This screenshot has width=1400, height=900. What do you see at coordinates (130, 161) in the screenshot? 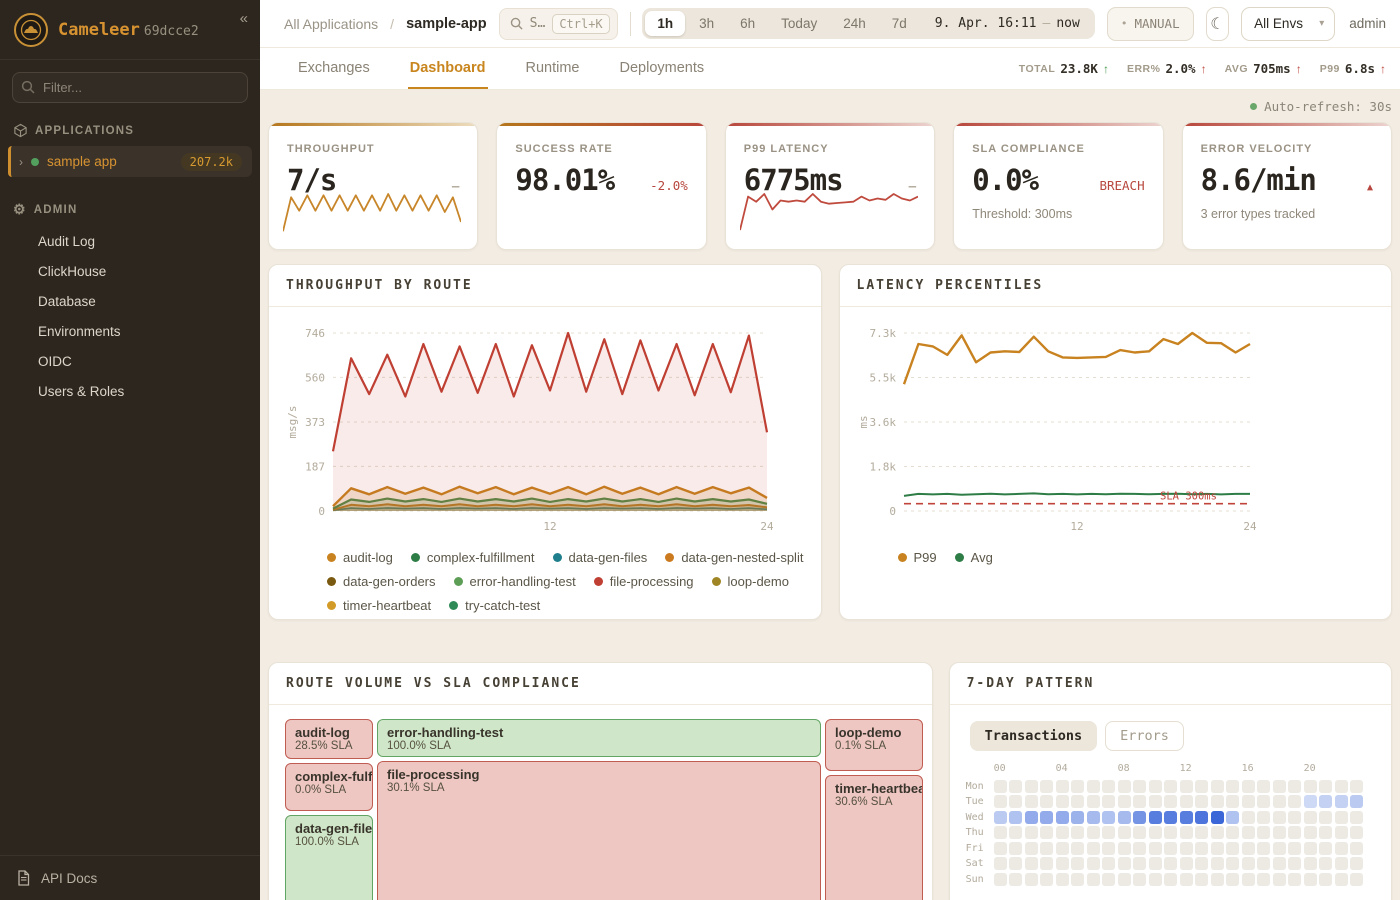
I see `sidebar-item-sample-app: › sample app 207.2k` at bounding box center [130, 161].